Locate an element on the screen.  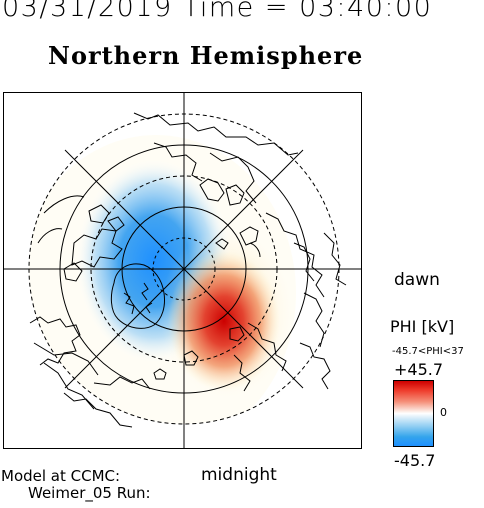
model-label: Model at CCMC: is located at coordinates (61, 476).